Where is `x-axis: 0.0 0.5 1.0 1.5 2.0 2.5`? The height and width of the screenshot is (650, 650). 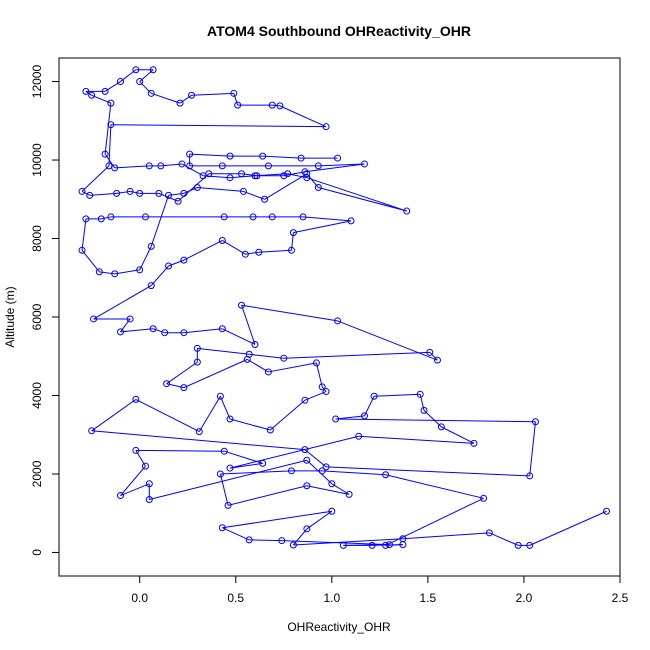 x-axis: 0.0 0.5 1.0 1.5 2.0 2.5 is located at coordinates (380, 590).